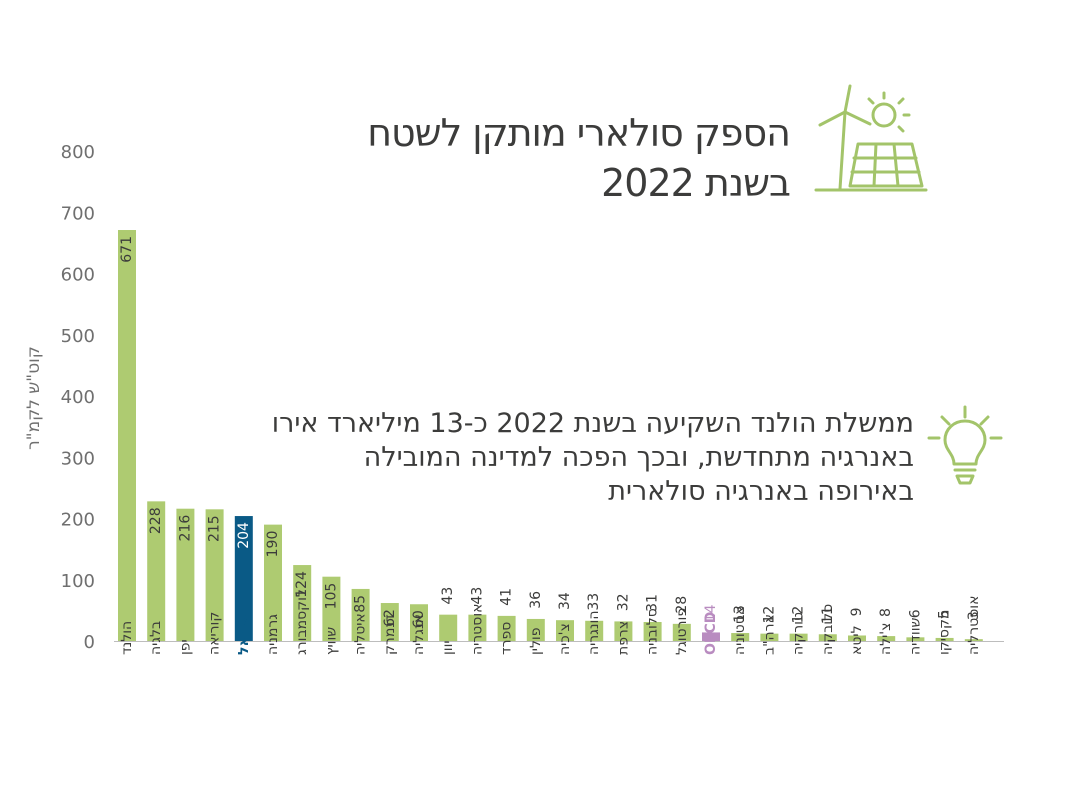 The height and width of the screenshot is (788, 1080). I want to click on x-category-label: יפן, so click(185, 647).